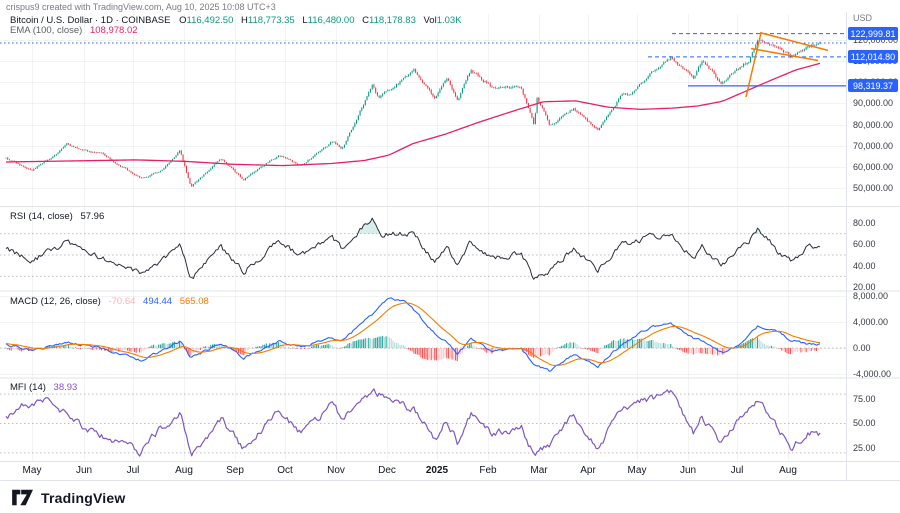 Image resolution: width=900 pixels, height=513 pixels. I want to click on price-tick-label: 80.00, so click(864, 223).